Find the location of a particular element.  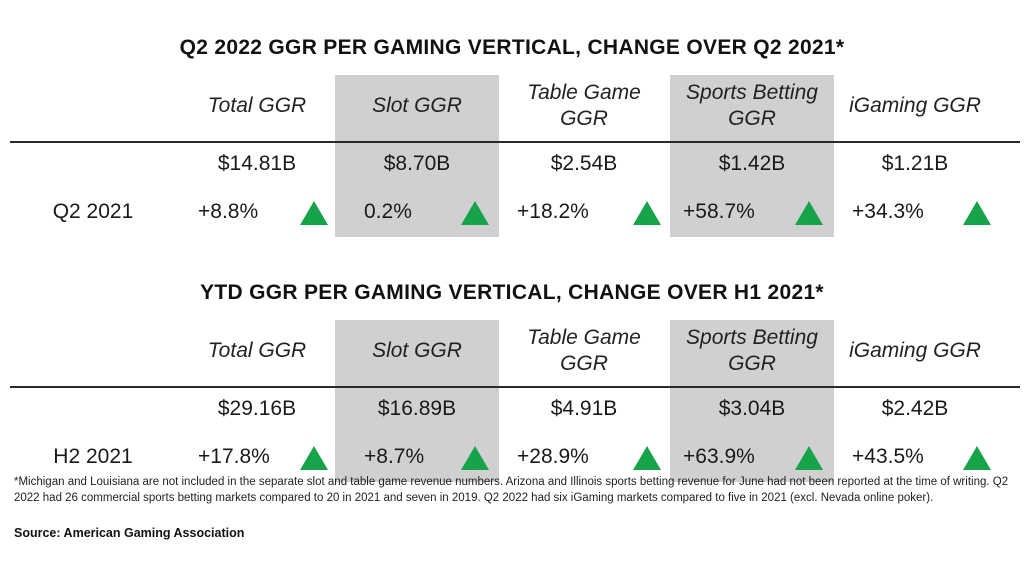

change-value: +8.8% is located at coordinates (228, 211).